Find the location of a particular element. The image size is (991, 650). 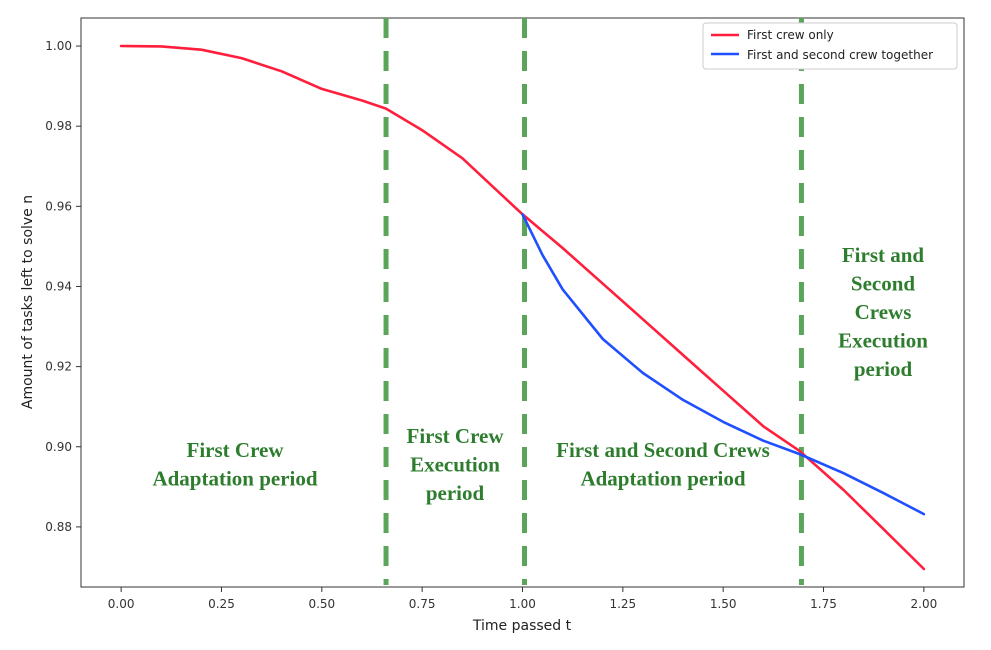

annotation-first-crew-adaptation: First Crew Adaptation period is located at coordinates (234, 464).